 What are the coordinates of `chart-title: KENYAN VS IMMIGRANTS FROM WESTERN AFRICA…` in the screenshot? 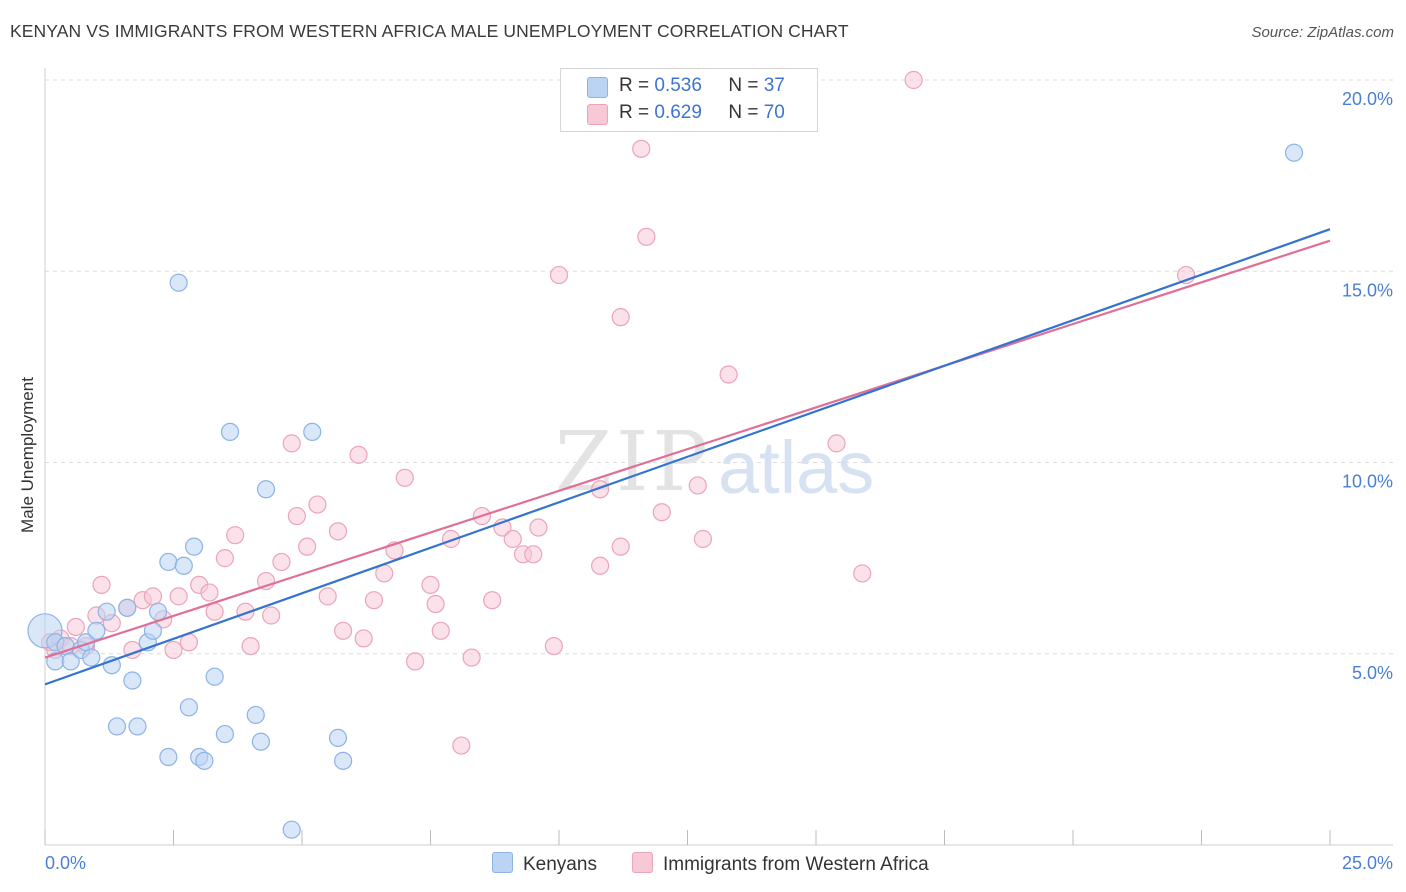 It's located at (429, 31).